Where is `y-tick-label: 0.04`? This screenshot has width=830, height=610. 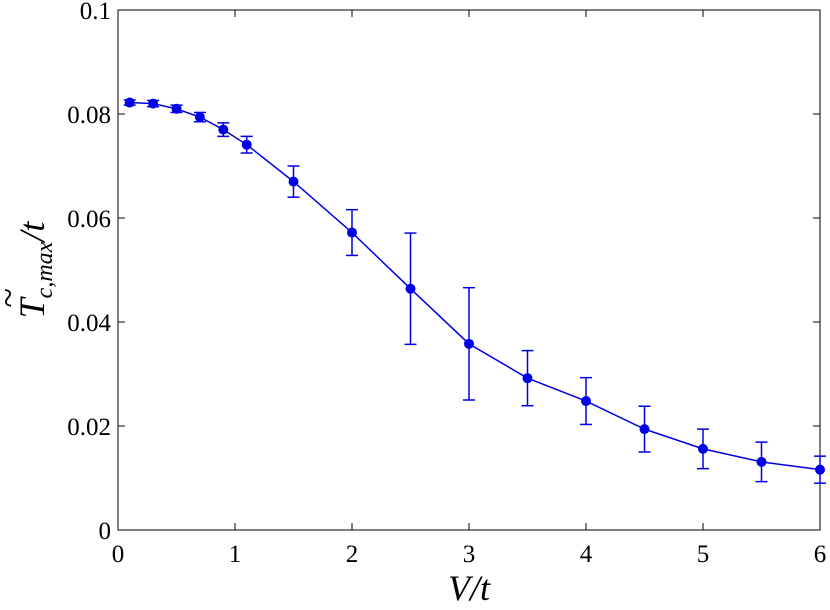
y-tick-label: 0.04 is located at coordinates (89, 323).